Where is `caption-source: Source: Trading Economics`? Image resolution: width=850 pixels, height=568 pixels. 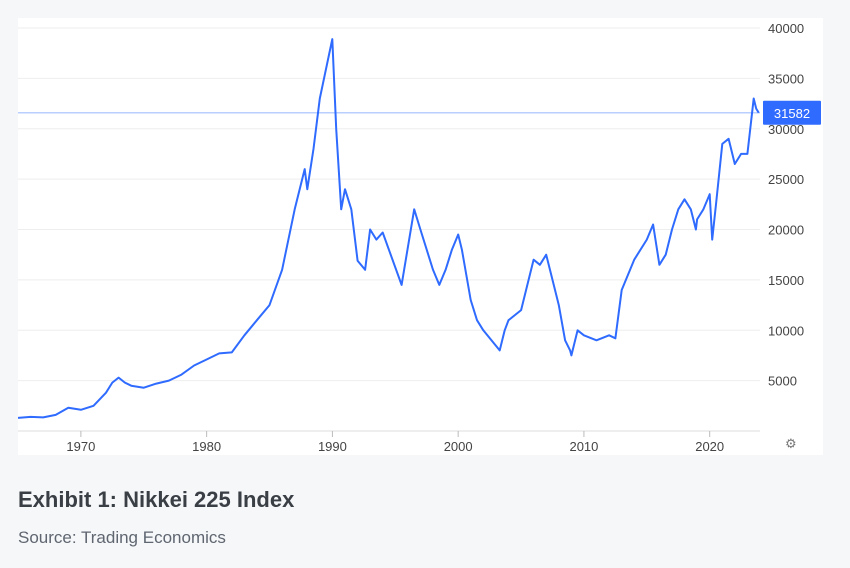 caption-source: Source: Trading Economics is located at coordinates (122, 537).